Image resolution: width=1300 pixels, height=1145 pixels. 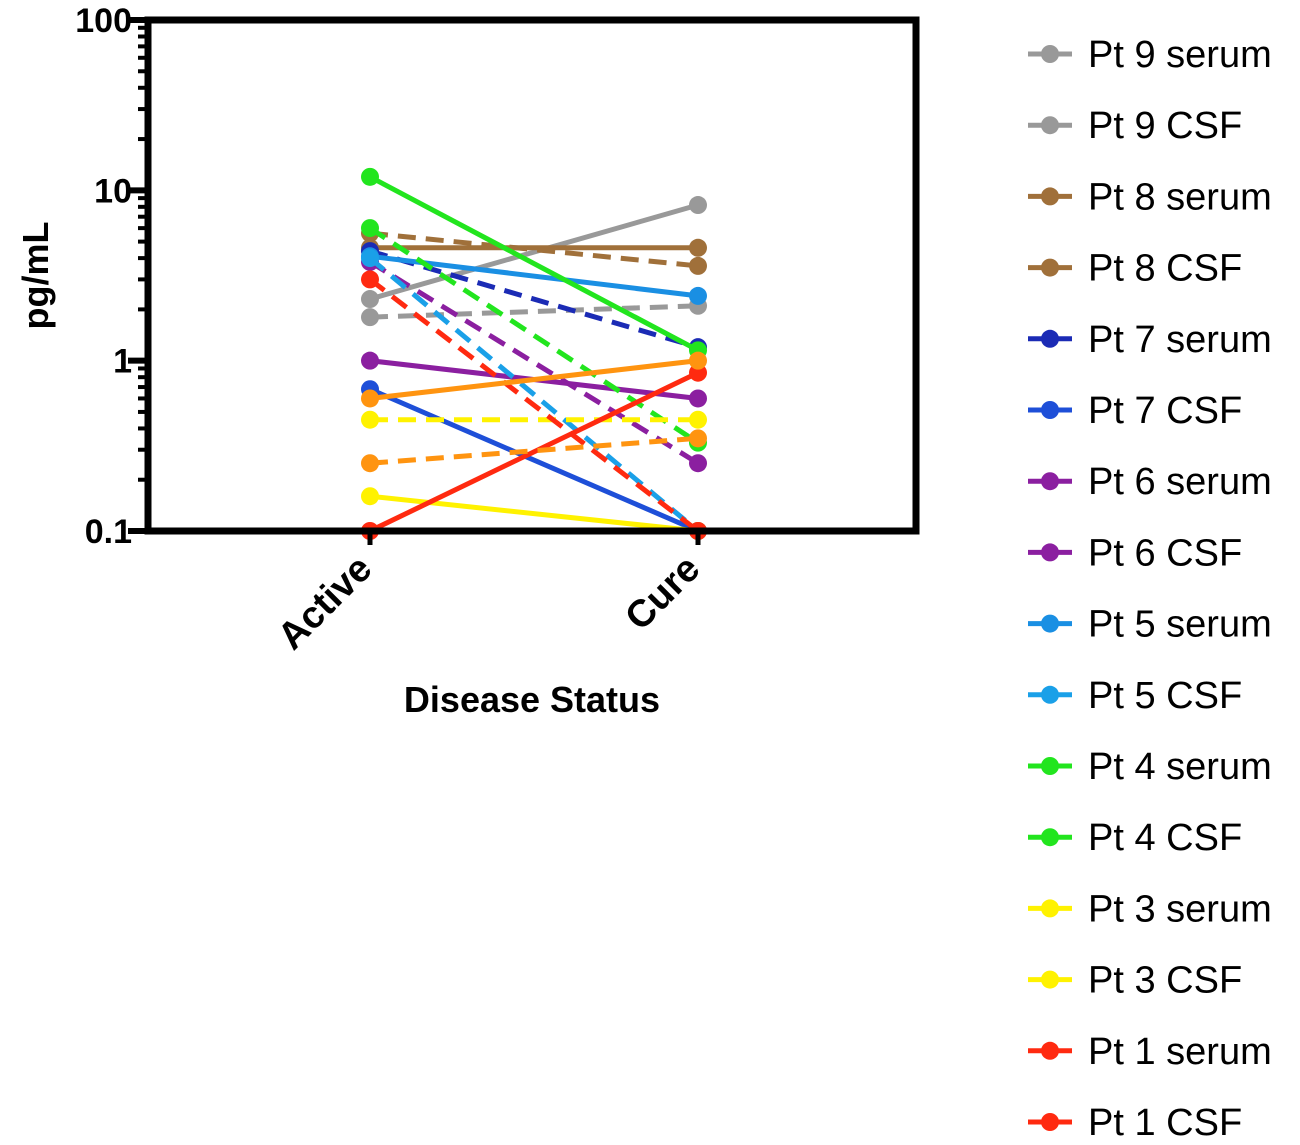 I want to click on legend-entry: Pt 1 CSF, so click(x=1135, y=1123).